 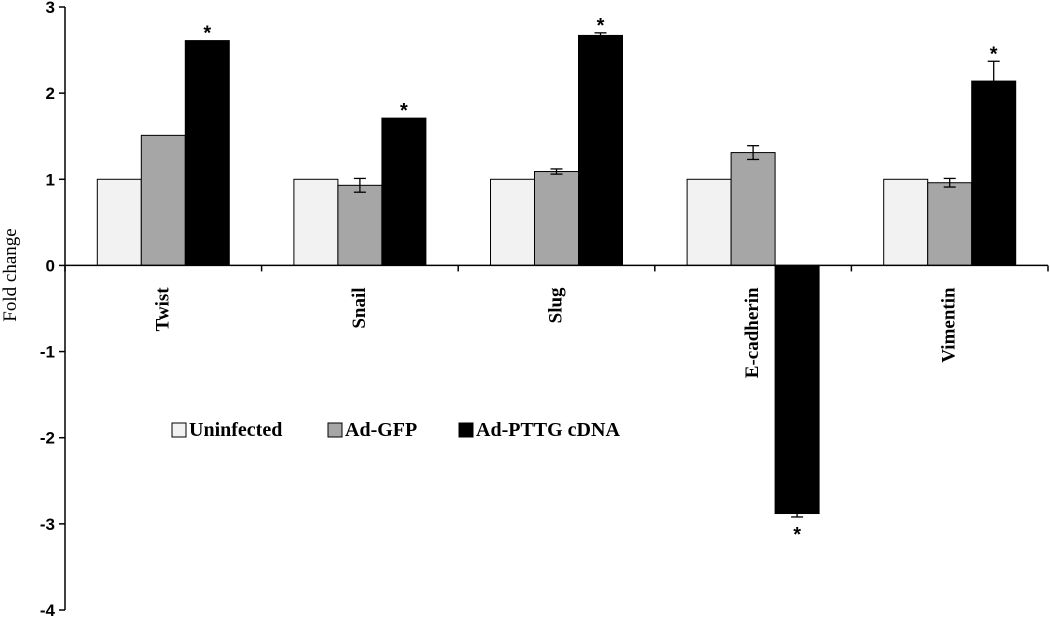 What do you see at coordinates (50, 93) in the screenshot?
I see `y-tick-label: 2` at bounding box center [50, 93].